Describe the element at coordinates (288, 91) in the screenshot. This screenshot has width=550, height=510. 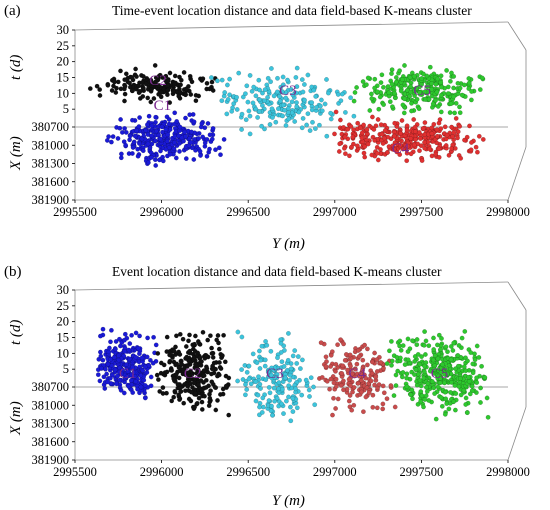
I see `panel-a-cluster-label: C3` at that location.